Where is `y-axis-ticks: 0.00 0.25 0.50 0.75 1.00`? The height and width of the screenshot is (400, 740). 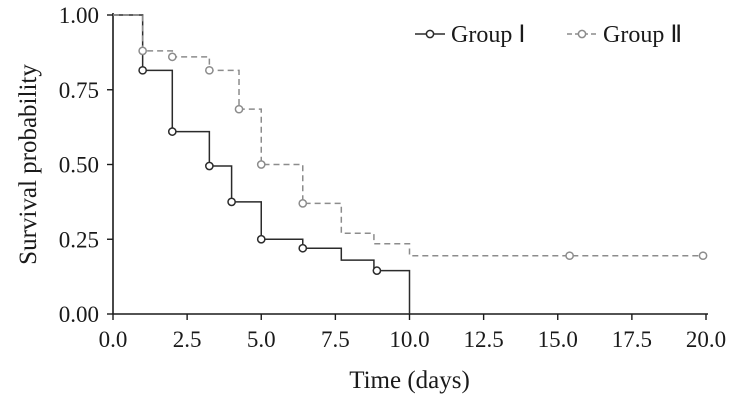
y-axis-ticks: 0.00 0.25 0.50 0.75 1.00 is located at coordinates (86, 165).